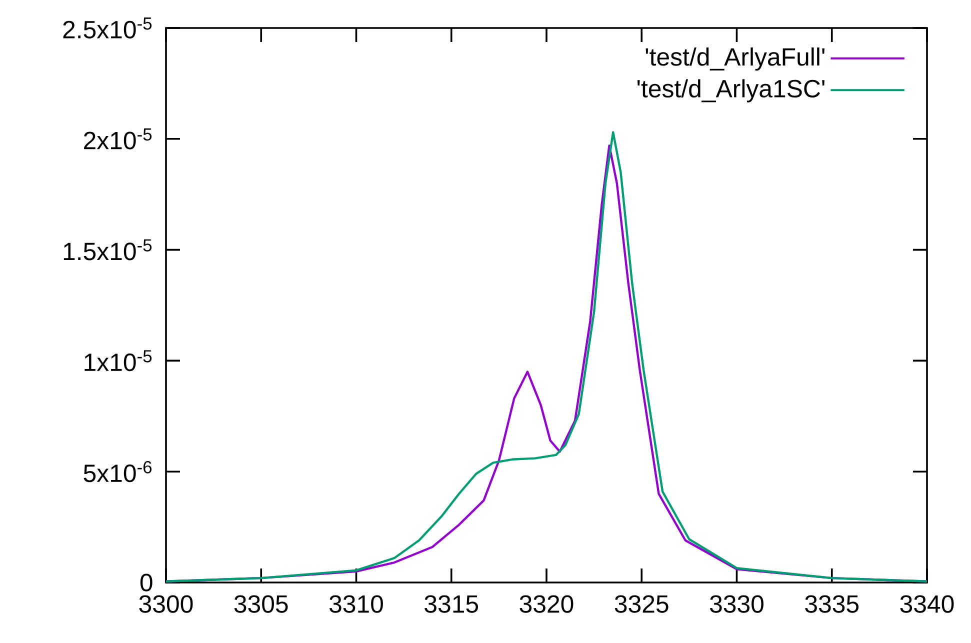 This screenshot has width=971, height=643. Describe the element at coordinates (641, 604) in the screenshot. I see `x-tick-label: 3325` at that location.